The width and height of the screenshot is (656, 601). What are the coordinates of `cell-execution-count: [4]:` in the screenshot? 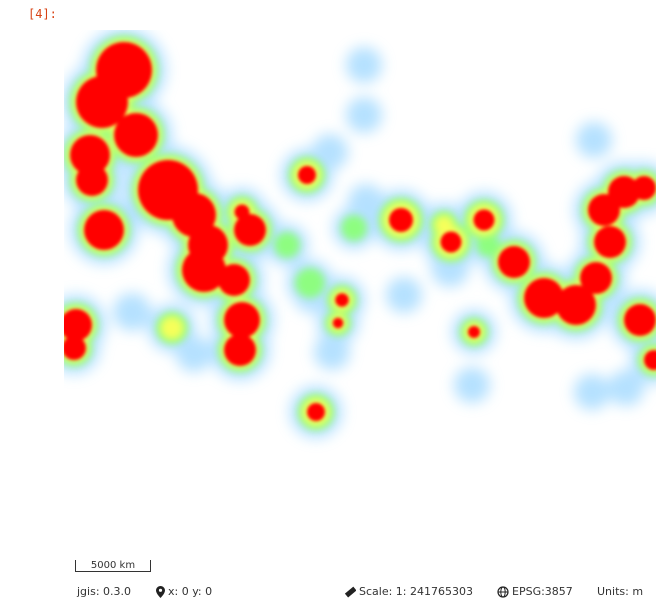 It's located at (42, 14).